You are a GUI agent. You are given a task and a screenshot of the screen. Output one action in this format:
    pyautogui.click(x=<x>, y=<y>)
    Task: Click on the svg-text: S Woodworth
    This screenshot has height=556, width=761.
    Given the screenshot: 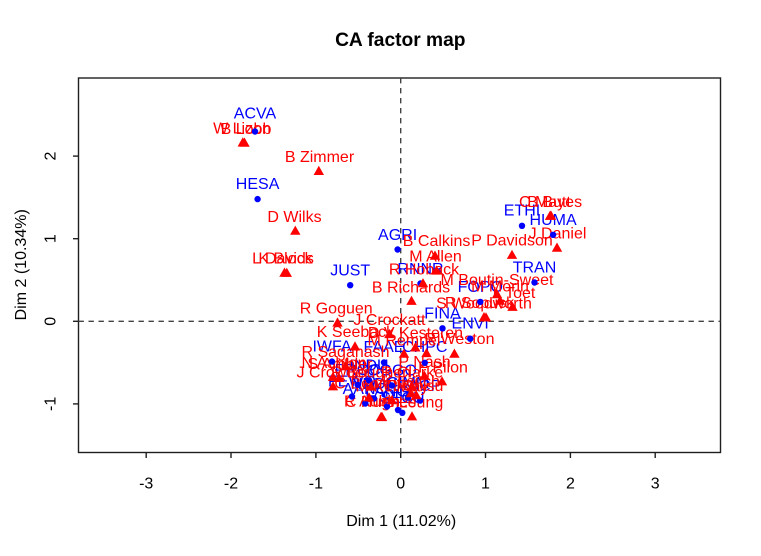 What is the action you would take?
    pyautogui.click(x=484, y=304)
    